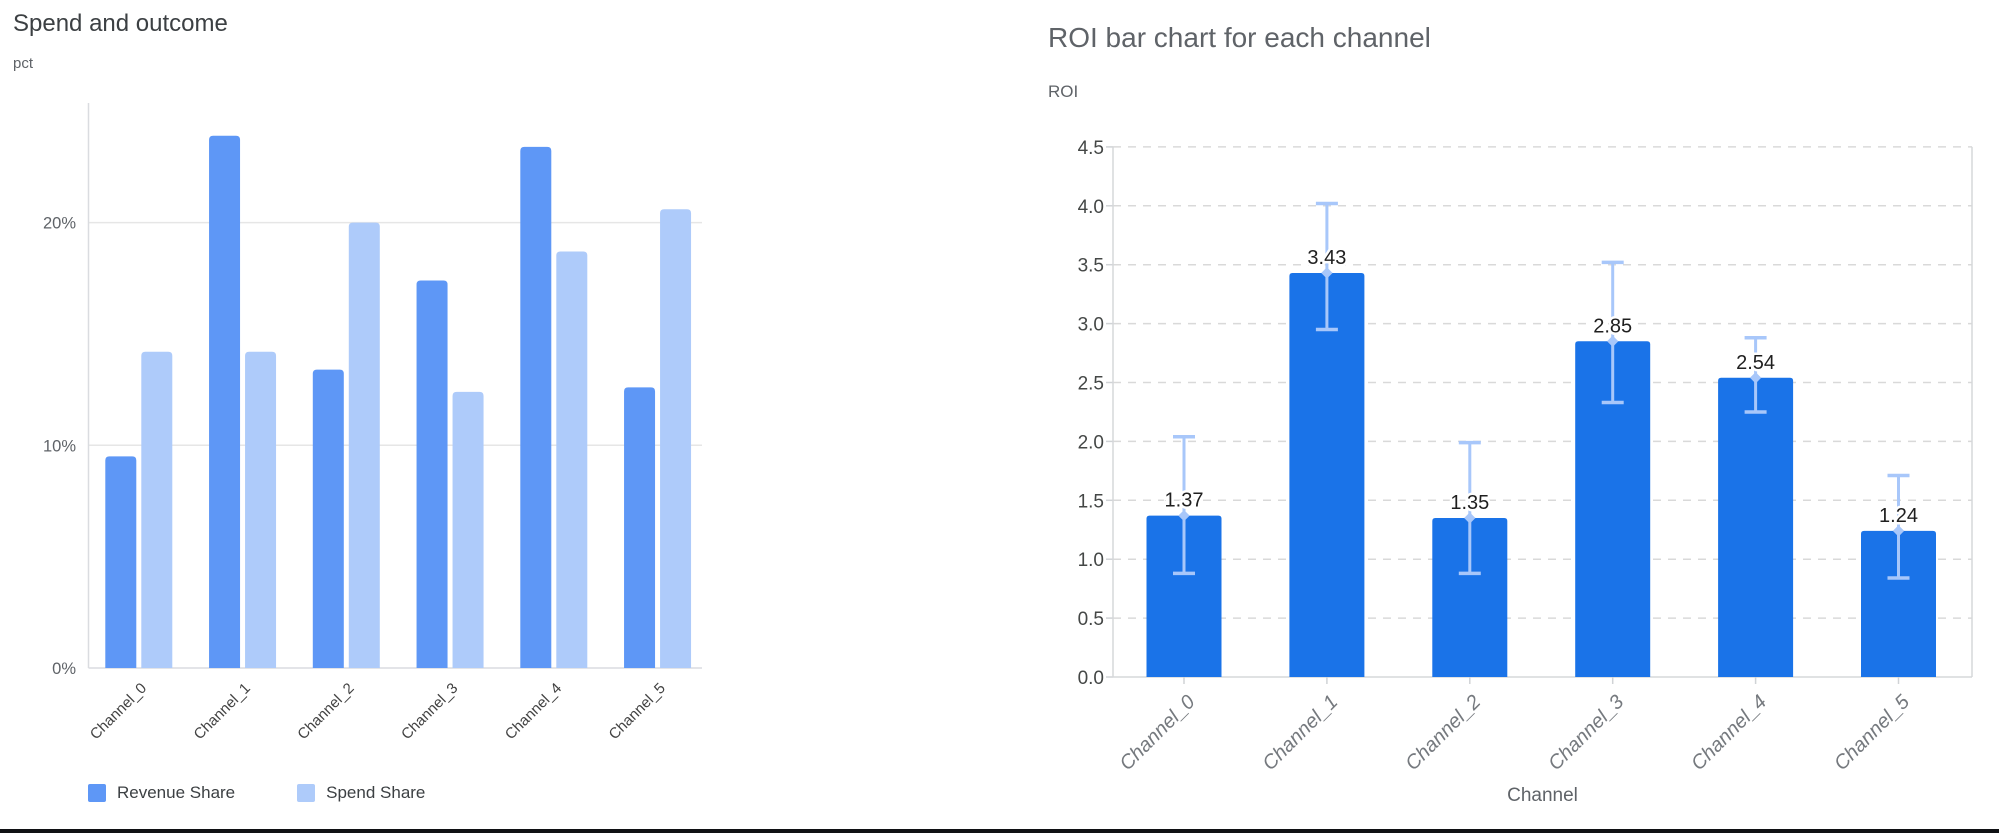 This screenshot has height=838, width=1999. Describe the element at coordinates (432, 474) in the screenshot. I see `bar-channel_3-revenue` at that location.